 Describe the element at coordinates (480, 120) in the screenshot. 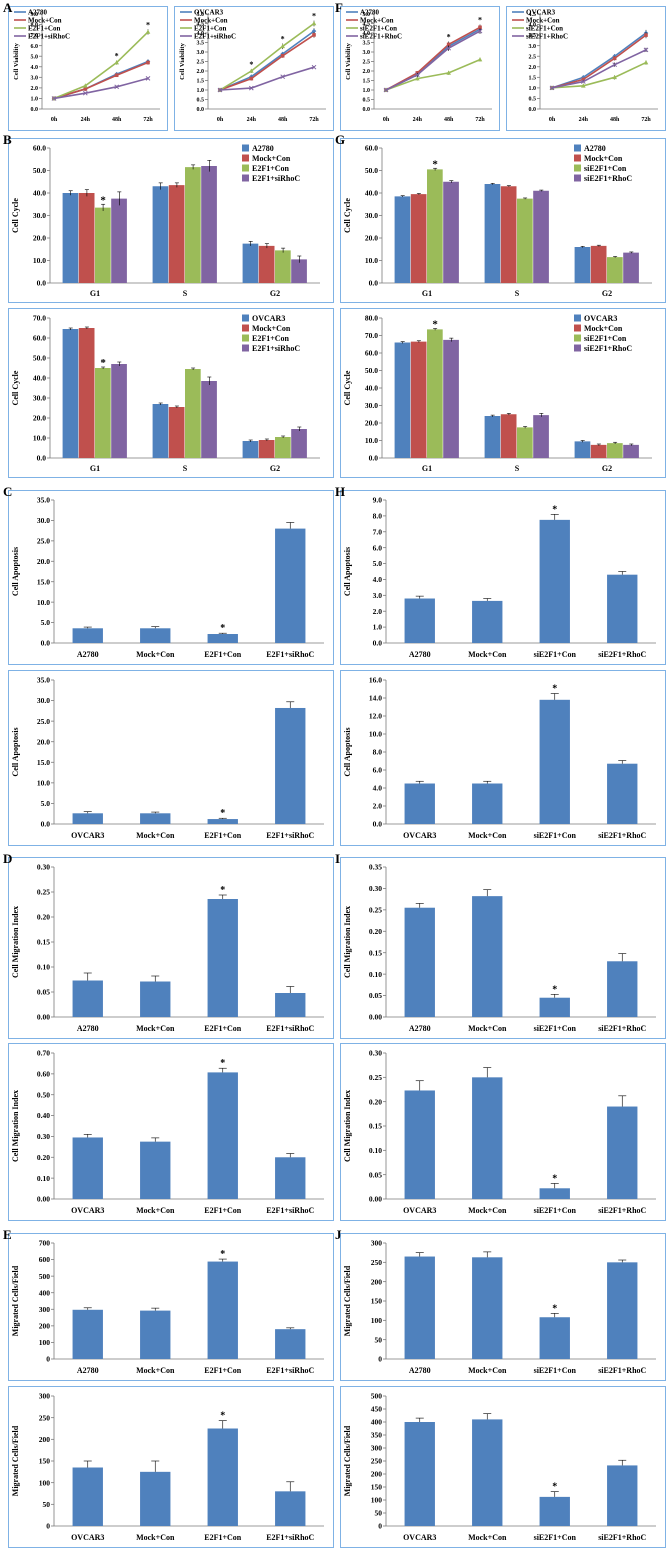

I see `x-tick-label: 72h` at that location.